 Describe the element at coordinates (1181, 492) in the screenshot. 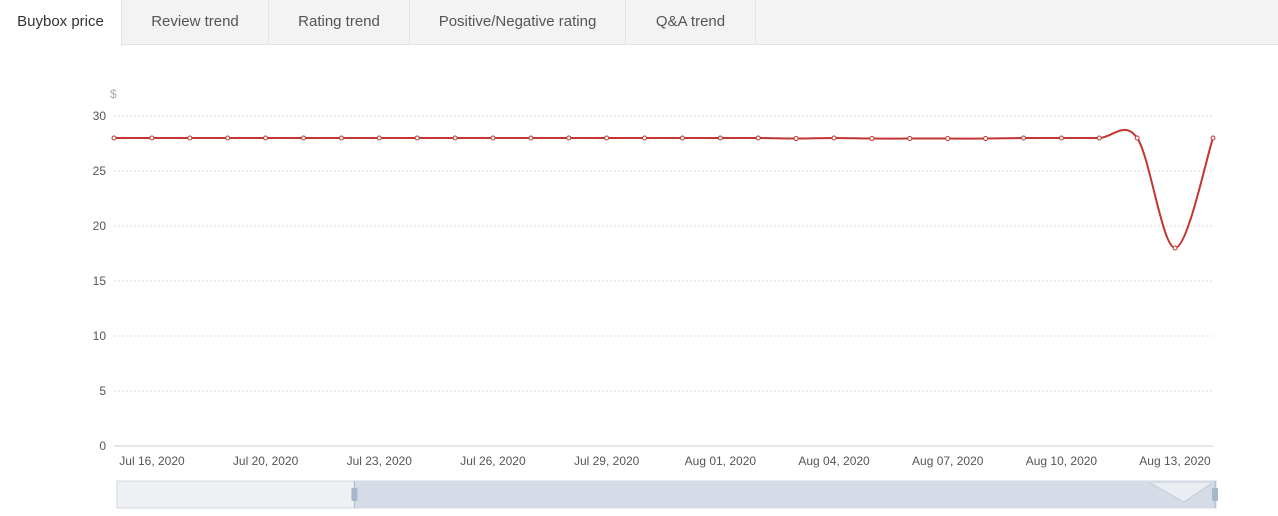

I see `zoom-preview-line` at that location.